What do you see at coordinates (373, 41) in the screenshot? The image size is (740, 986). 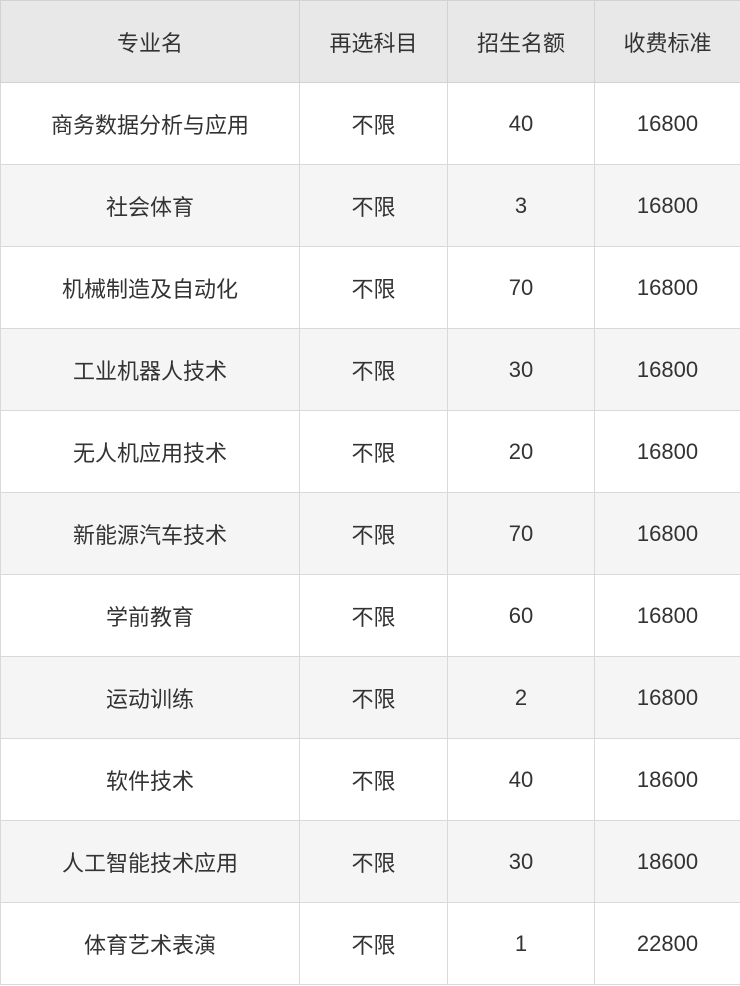 I see `col-header-subject: 再选科目` at bounding box center [373, 41].